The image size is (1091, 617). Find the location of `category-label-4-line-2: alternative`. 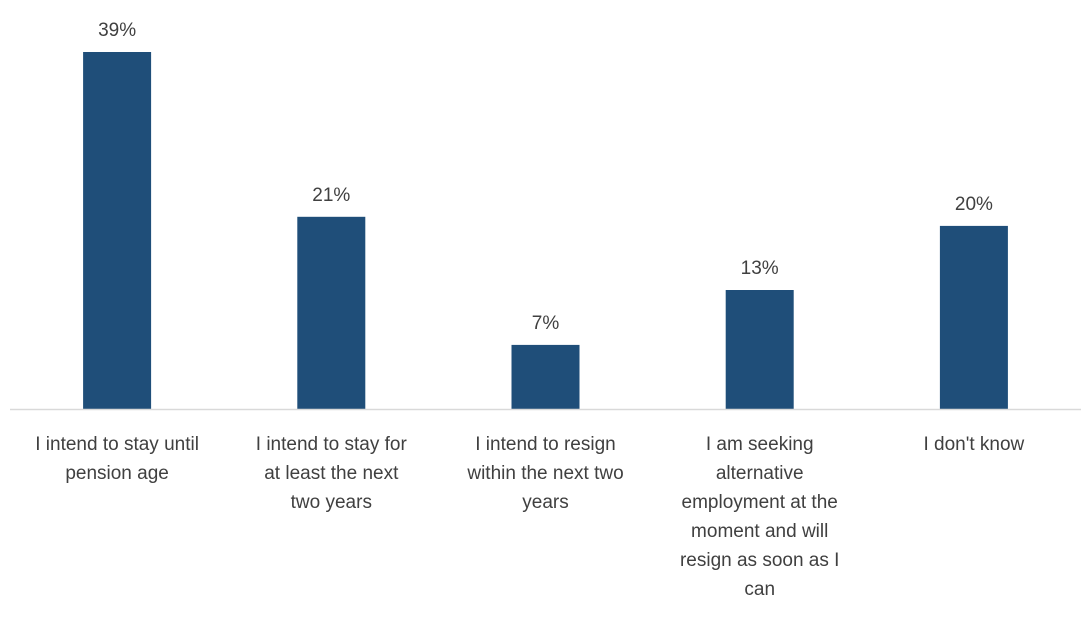

category-label-4-line-2: alternative is located at coordinates (760, 473).